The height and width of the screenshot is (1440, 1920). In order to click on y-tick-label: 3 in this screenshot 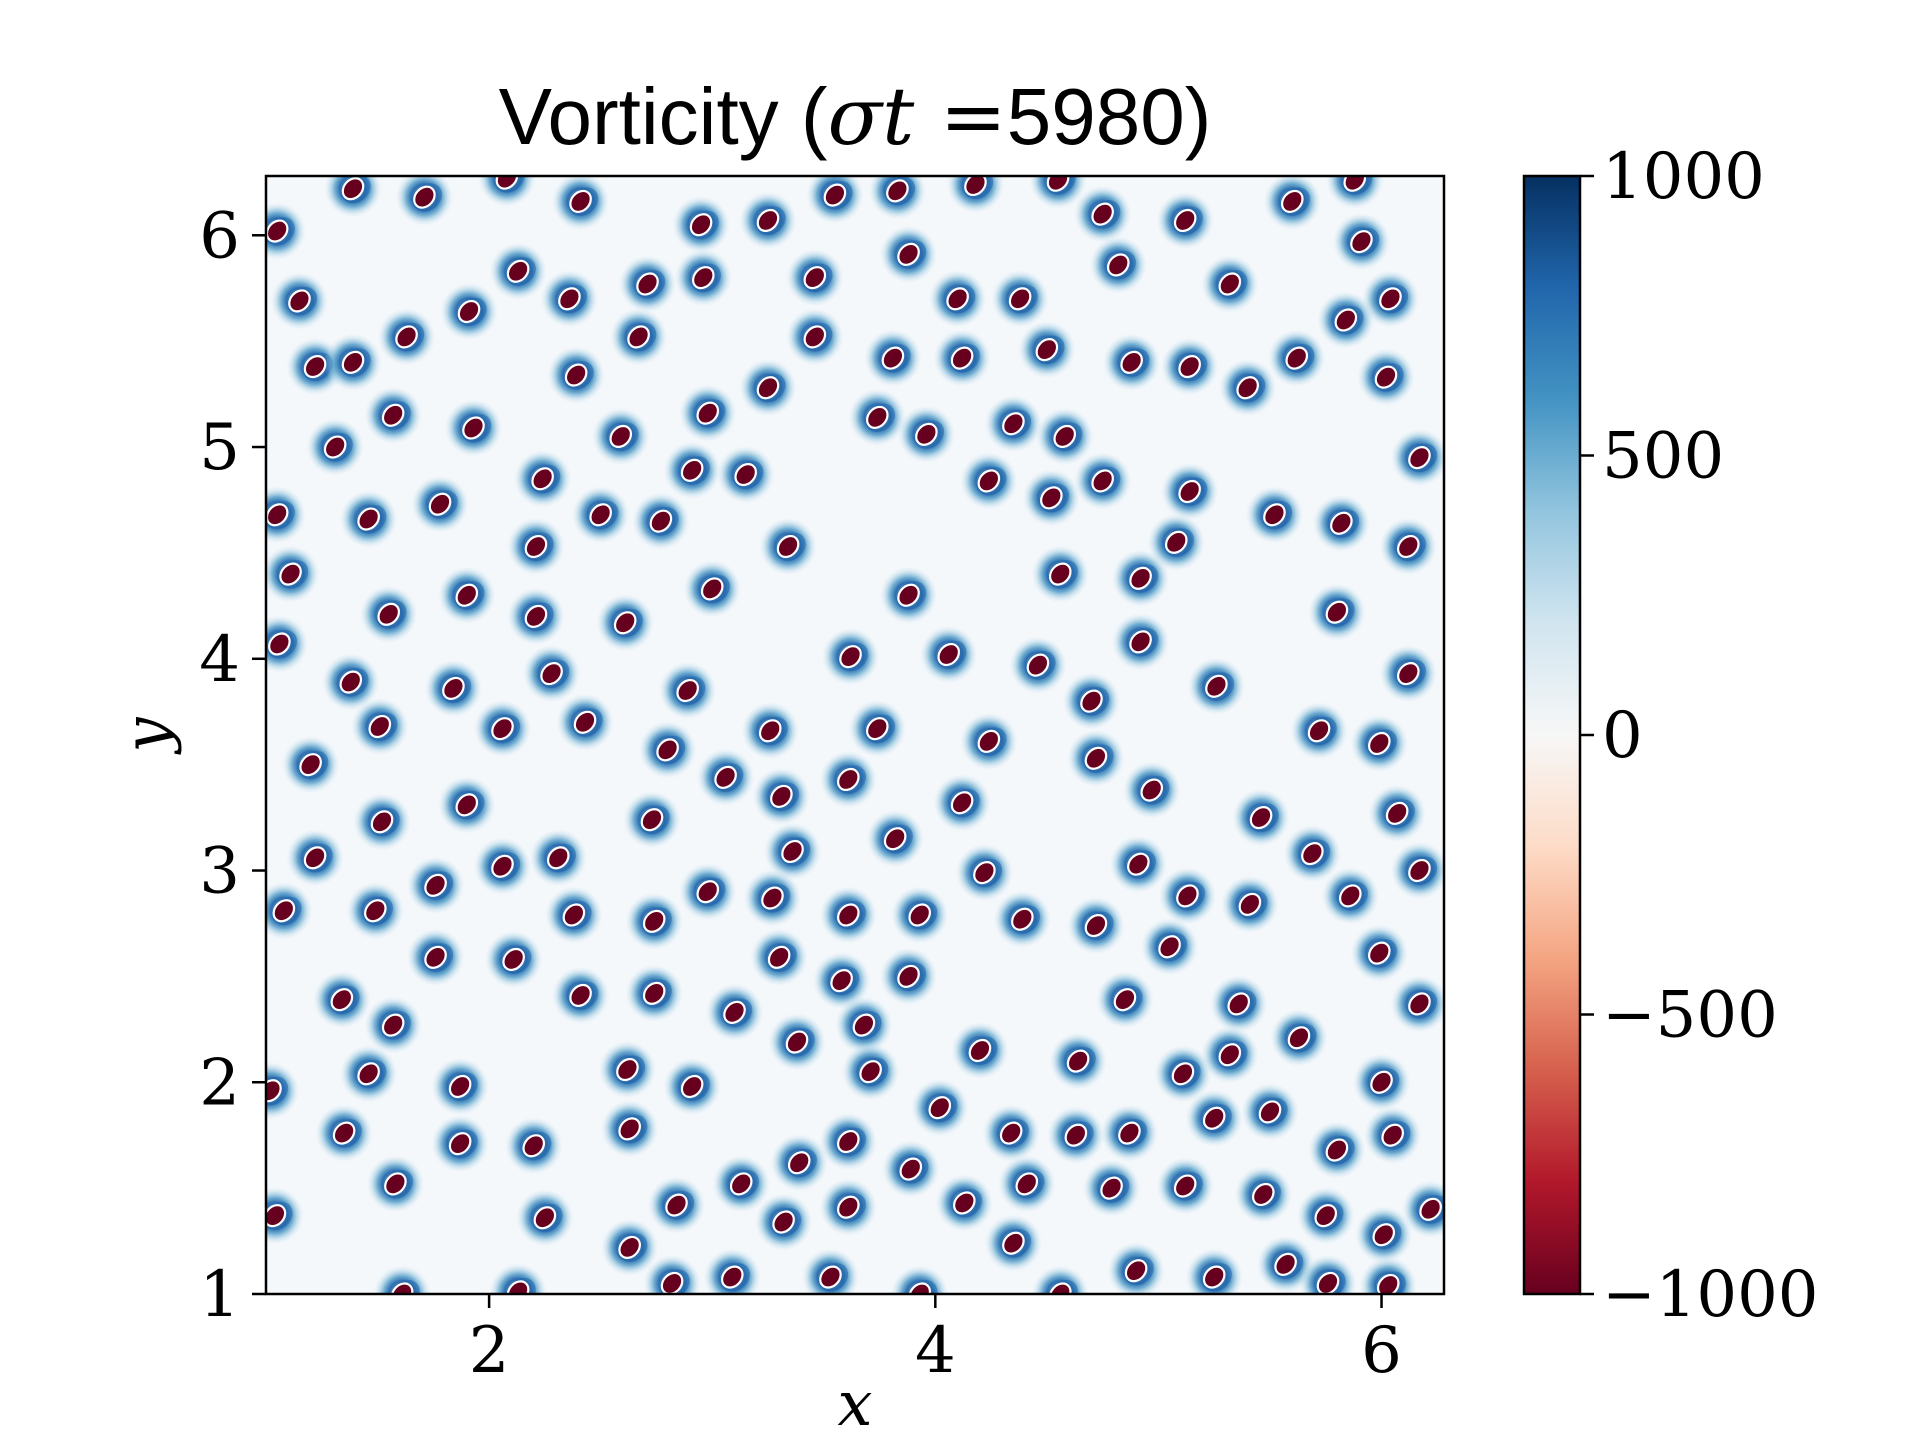, I will do `click(219, 872)`.